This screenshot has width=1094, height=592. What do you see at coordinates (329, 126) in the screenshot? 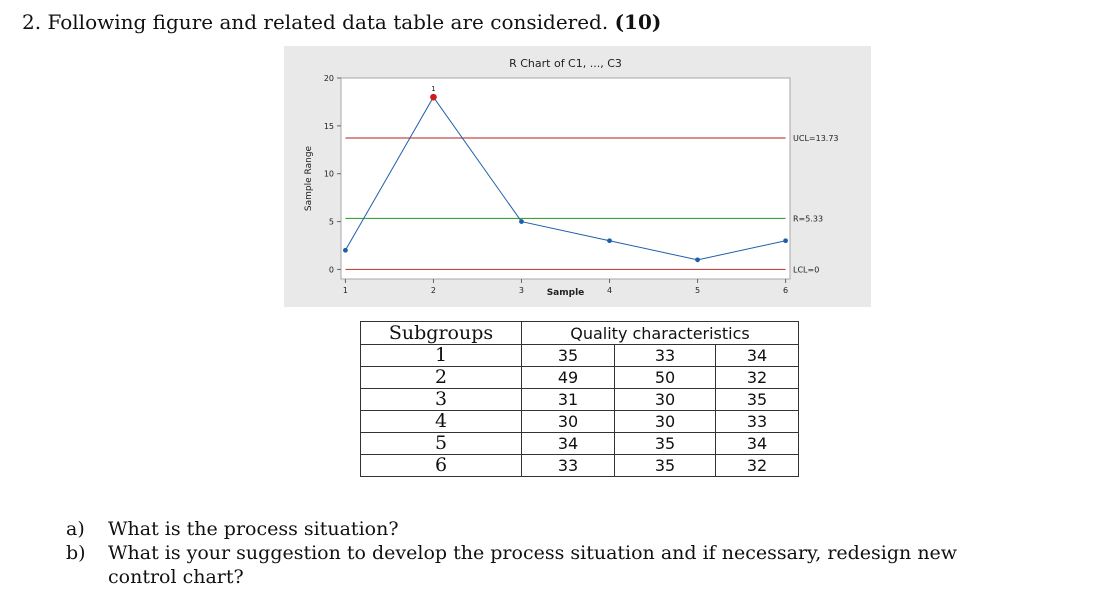
I see `y-tick-label: 15` at bounding box center [329, 126].